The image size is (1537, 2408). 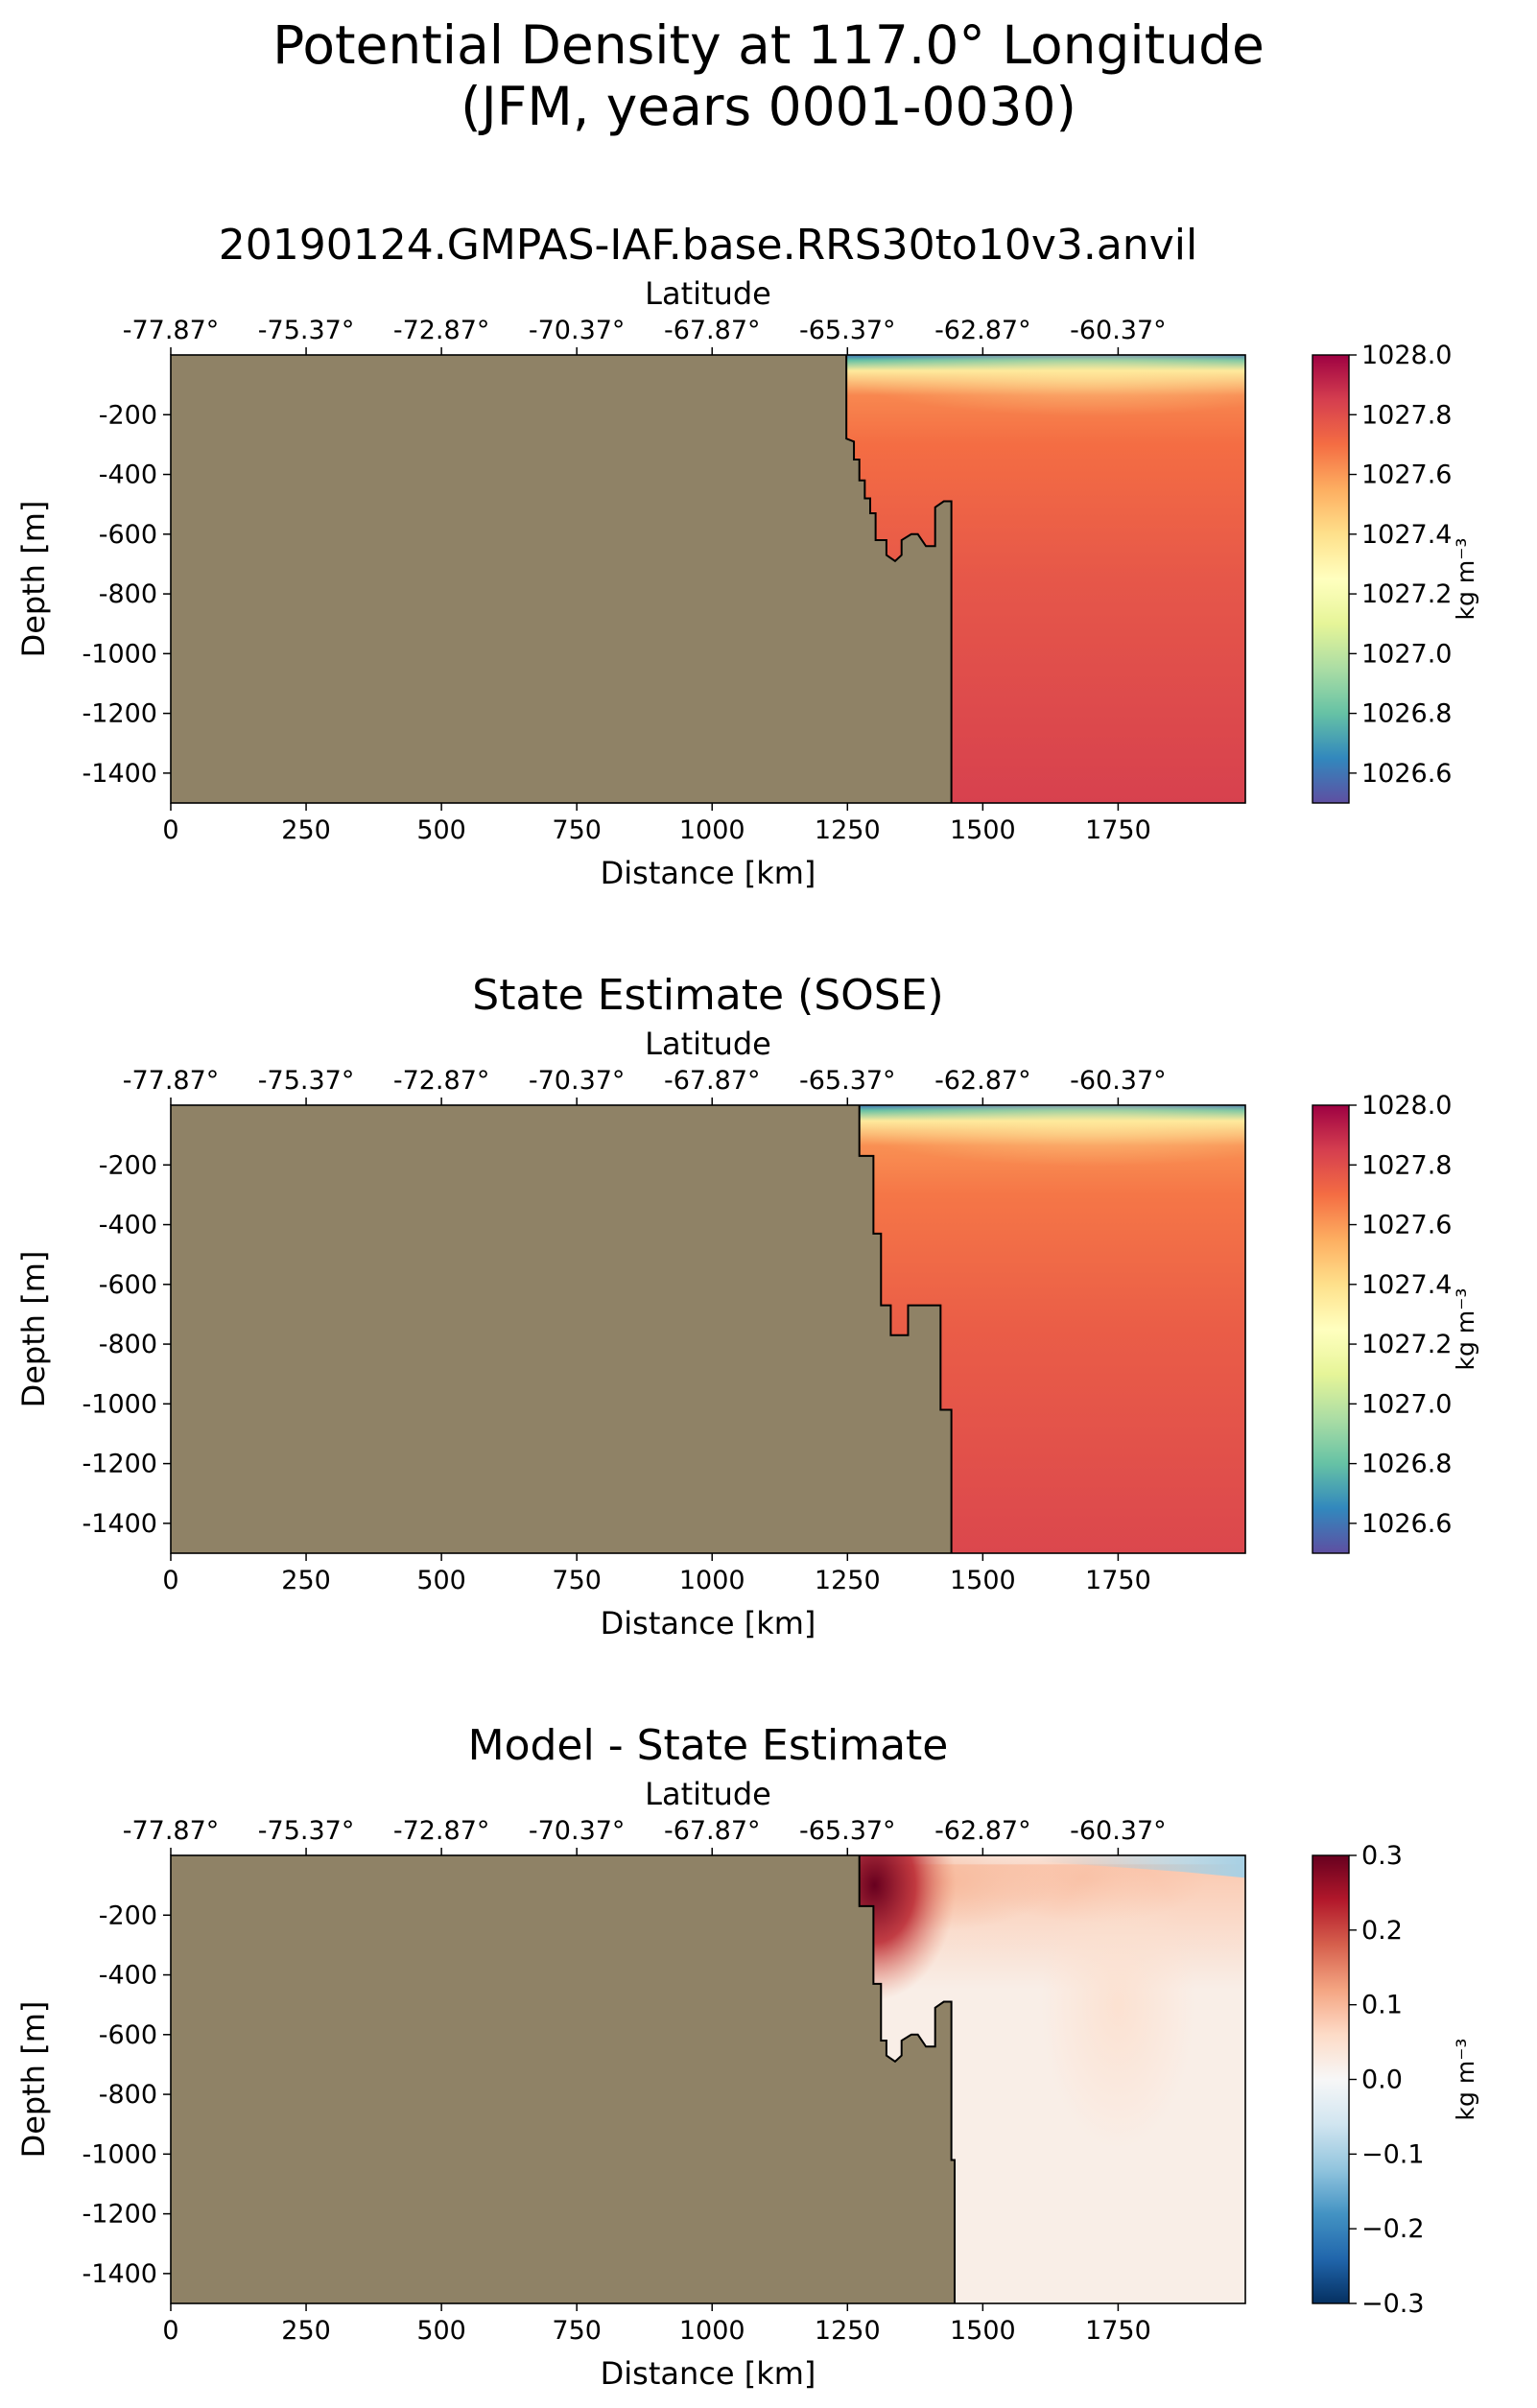 I want to click on axes-frame, so click(x=708, y=1329).